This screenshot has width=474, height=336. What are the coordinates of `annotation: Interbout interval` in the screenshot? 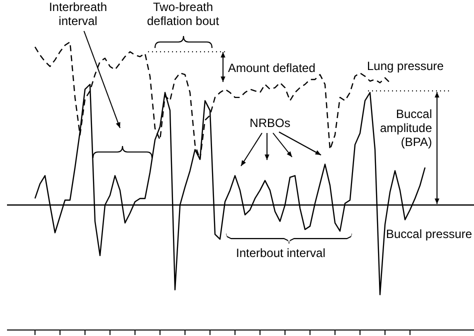 It's located at (281, 253).